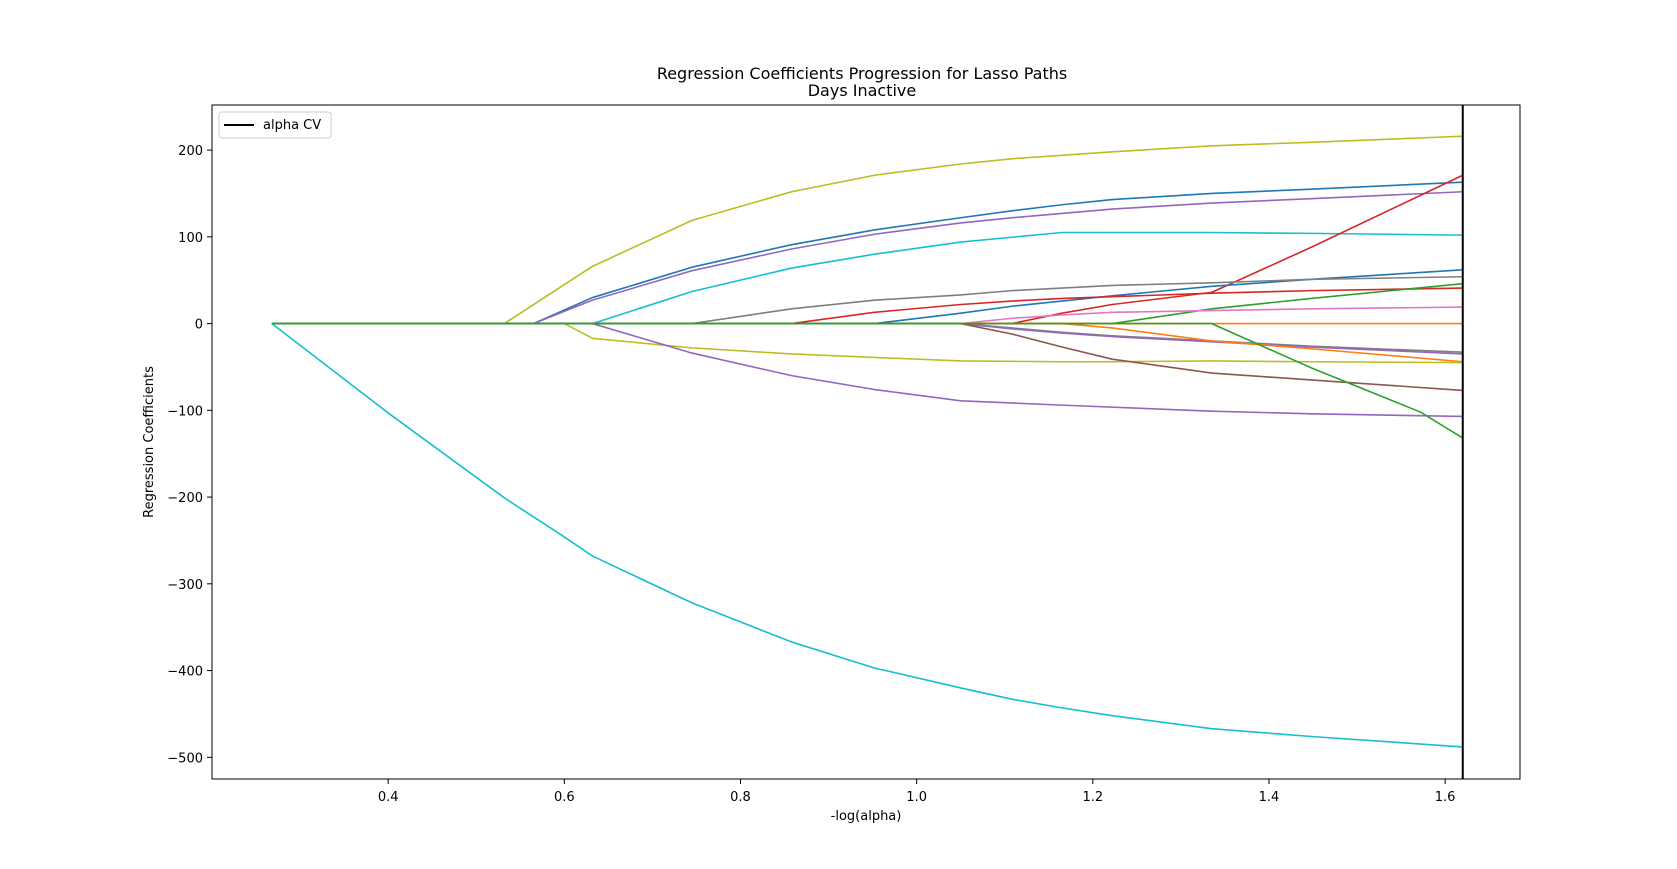  What do you see at coordinates (1269, 797) in the screenshot?
I see `x-tick-label: 1.4` at bounding box center [1269, 797].